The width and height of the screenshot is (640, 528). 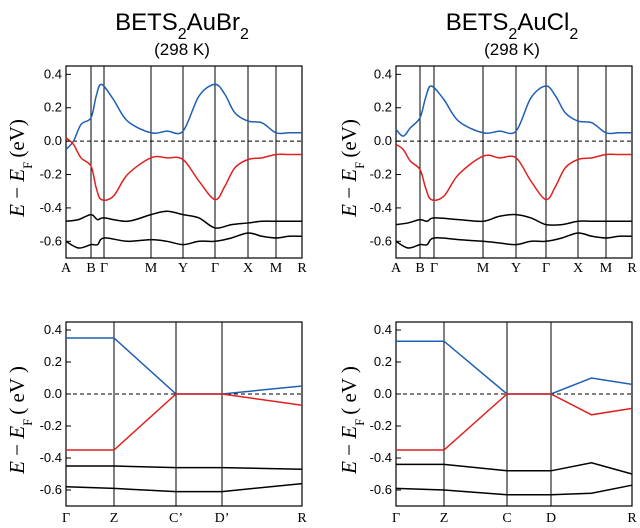 I want to click on k-point-label: D, so click(x=551, y=518).